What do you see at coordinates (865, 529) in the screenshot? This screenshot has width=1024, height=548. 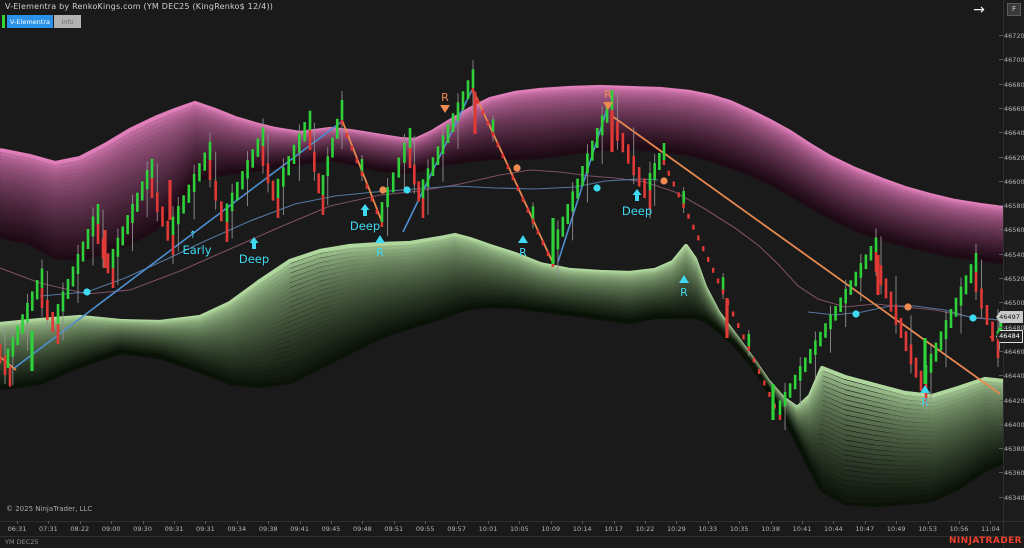 I see `time-label: 10:47` at bounding box center [865, 529].